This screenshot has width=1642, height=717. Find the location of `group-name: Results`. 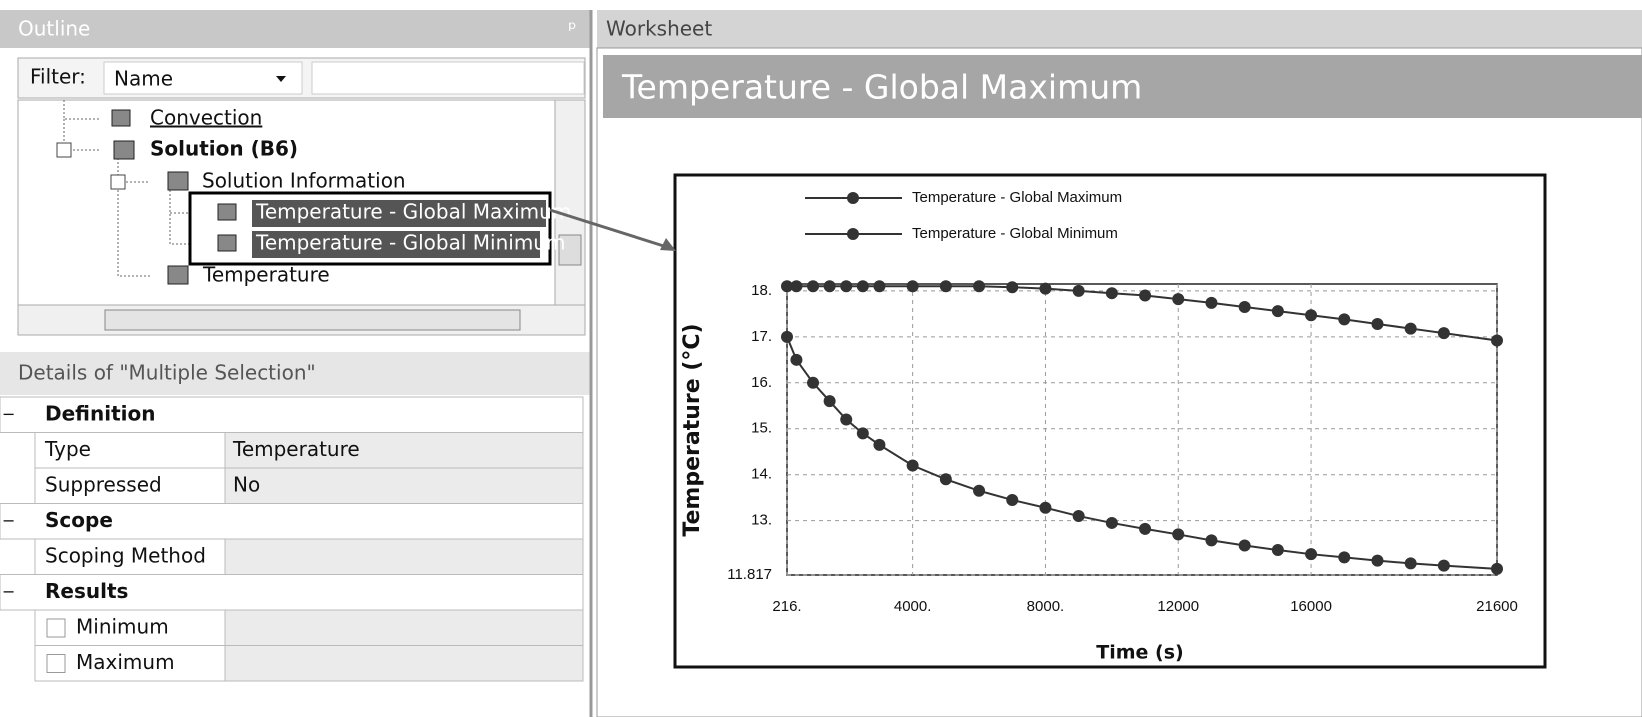

group-name: Results is located at coordinates (86, 591).